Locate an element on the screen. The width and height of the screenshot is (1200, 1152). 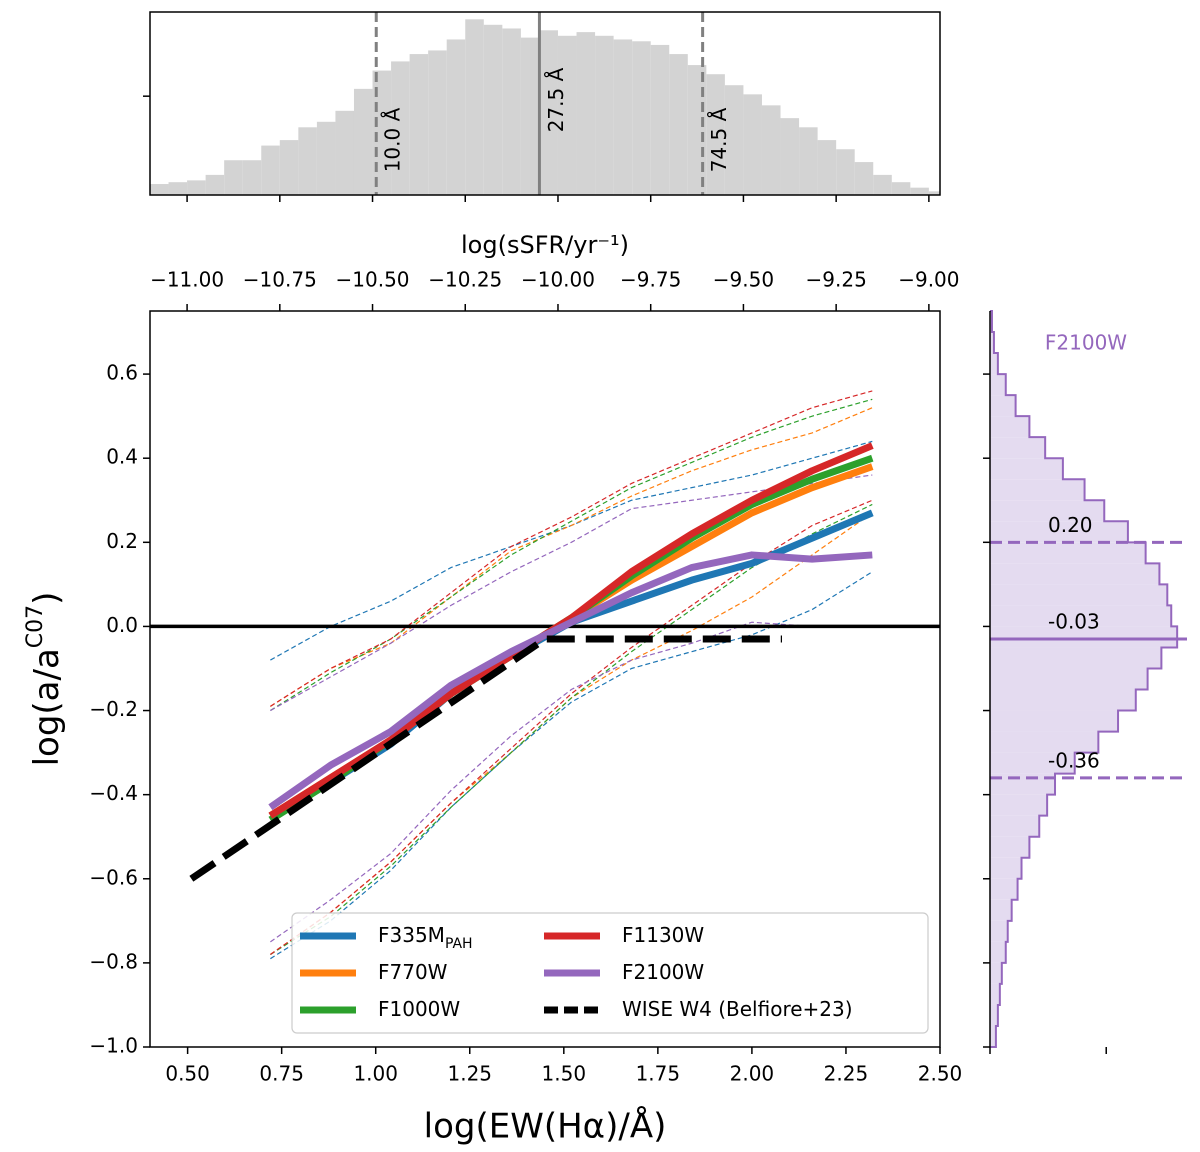
legend-label: F1130W is located at coordinates (663, 935).